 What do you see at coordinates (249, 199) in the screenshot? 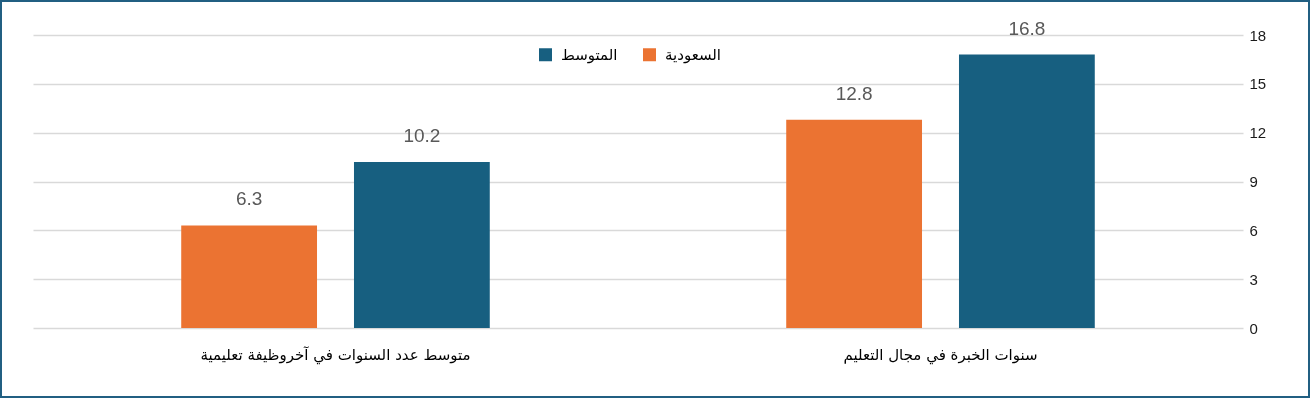
I see `data-label: 6.3` at bounding box center [249, 199].